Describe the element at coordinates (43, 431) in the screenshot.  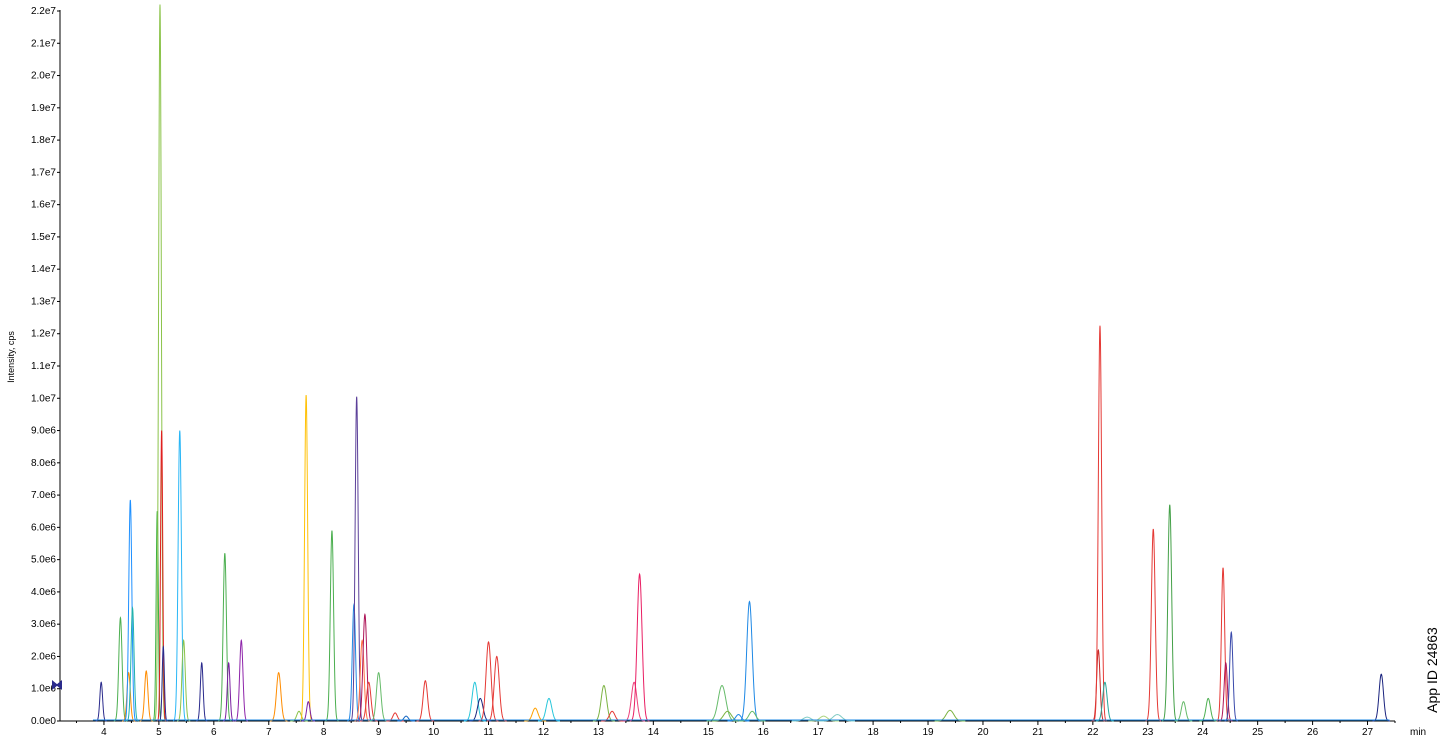
I see `y-tick-label: 9.0e6` at that location.